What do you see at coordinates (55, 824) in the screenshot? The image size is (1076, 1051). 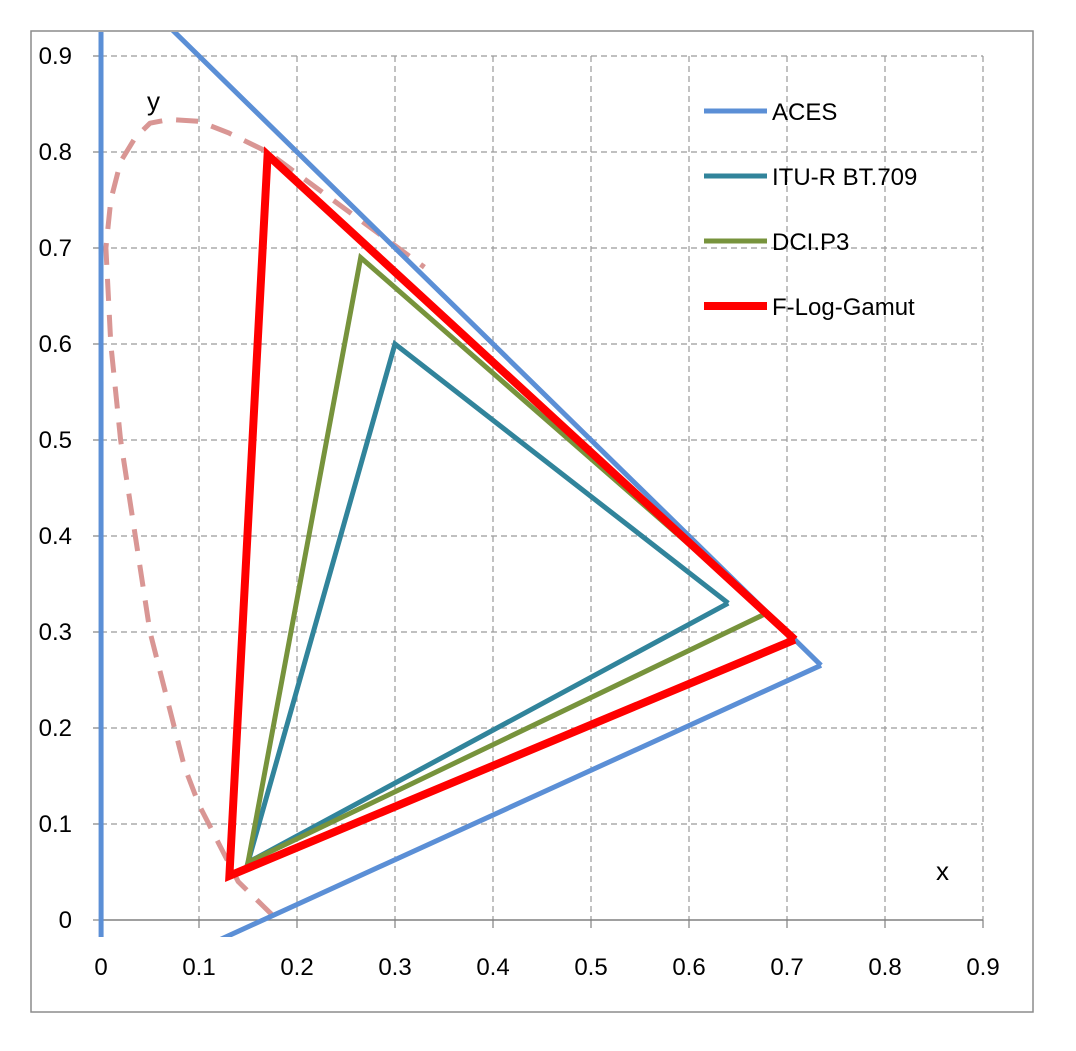 I see `y-tick-label: 0.1` at bounding box center [55, 824].